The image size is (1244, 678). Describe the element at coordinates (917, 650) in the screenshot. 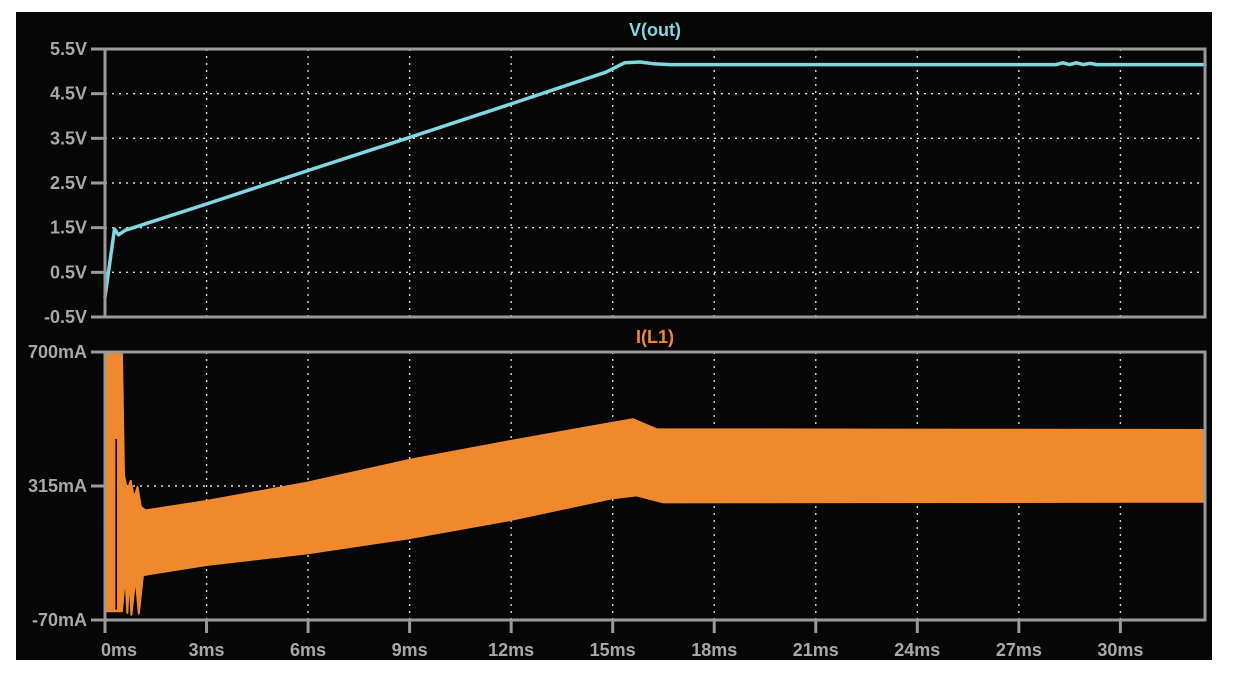

I see `x-tick-label: 24ms` at that location.